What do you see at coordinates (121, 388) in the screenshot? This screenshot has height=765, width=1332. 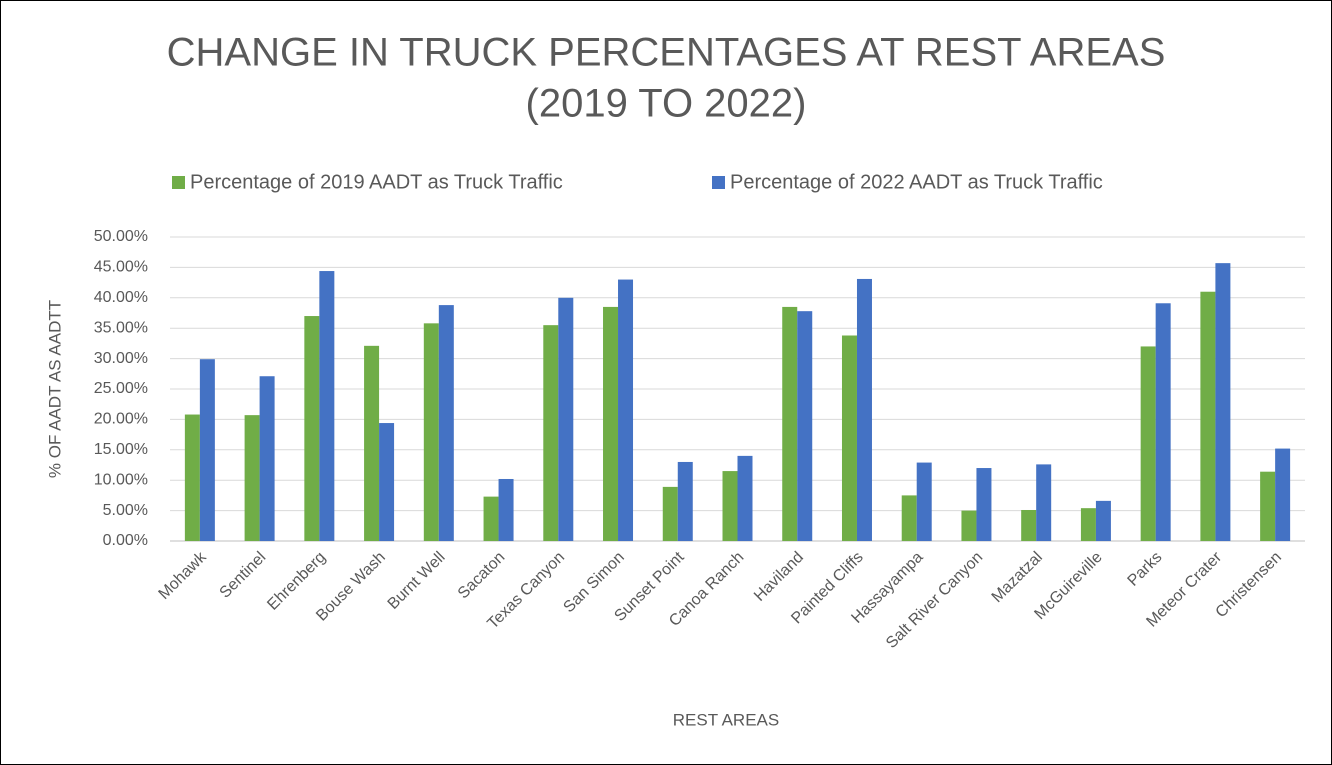 I see `y-tick-label: 25.00%` at bounding box center [121, 388].